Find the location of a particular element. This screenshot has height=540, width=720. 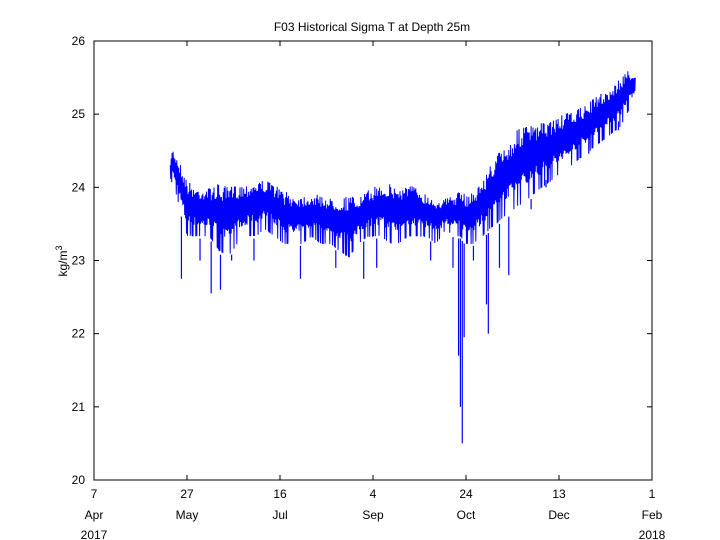

x-tick-day-label: 16 is located at coordinates (280, 494).